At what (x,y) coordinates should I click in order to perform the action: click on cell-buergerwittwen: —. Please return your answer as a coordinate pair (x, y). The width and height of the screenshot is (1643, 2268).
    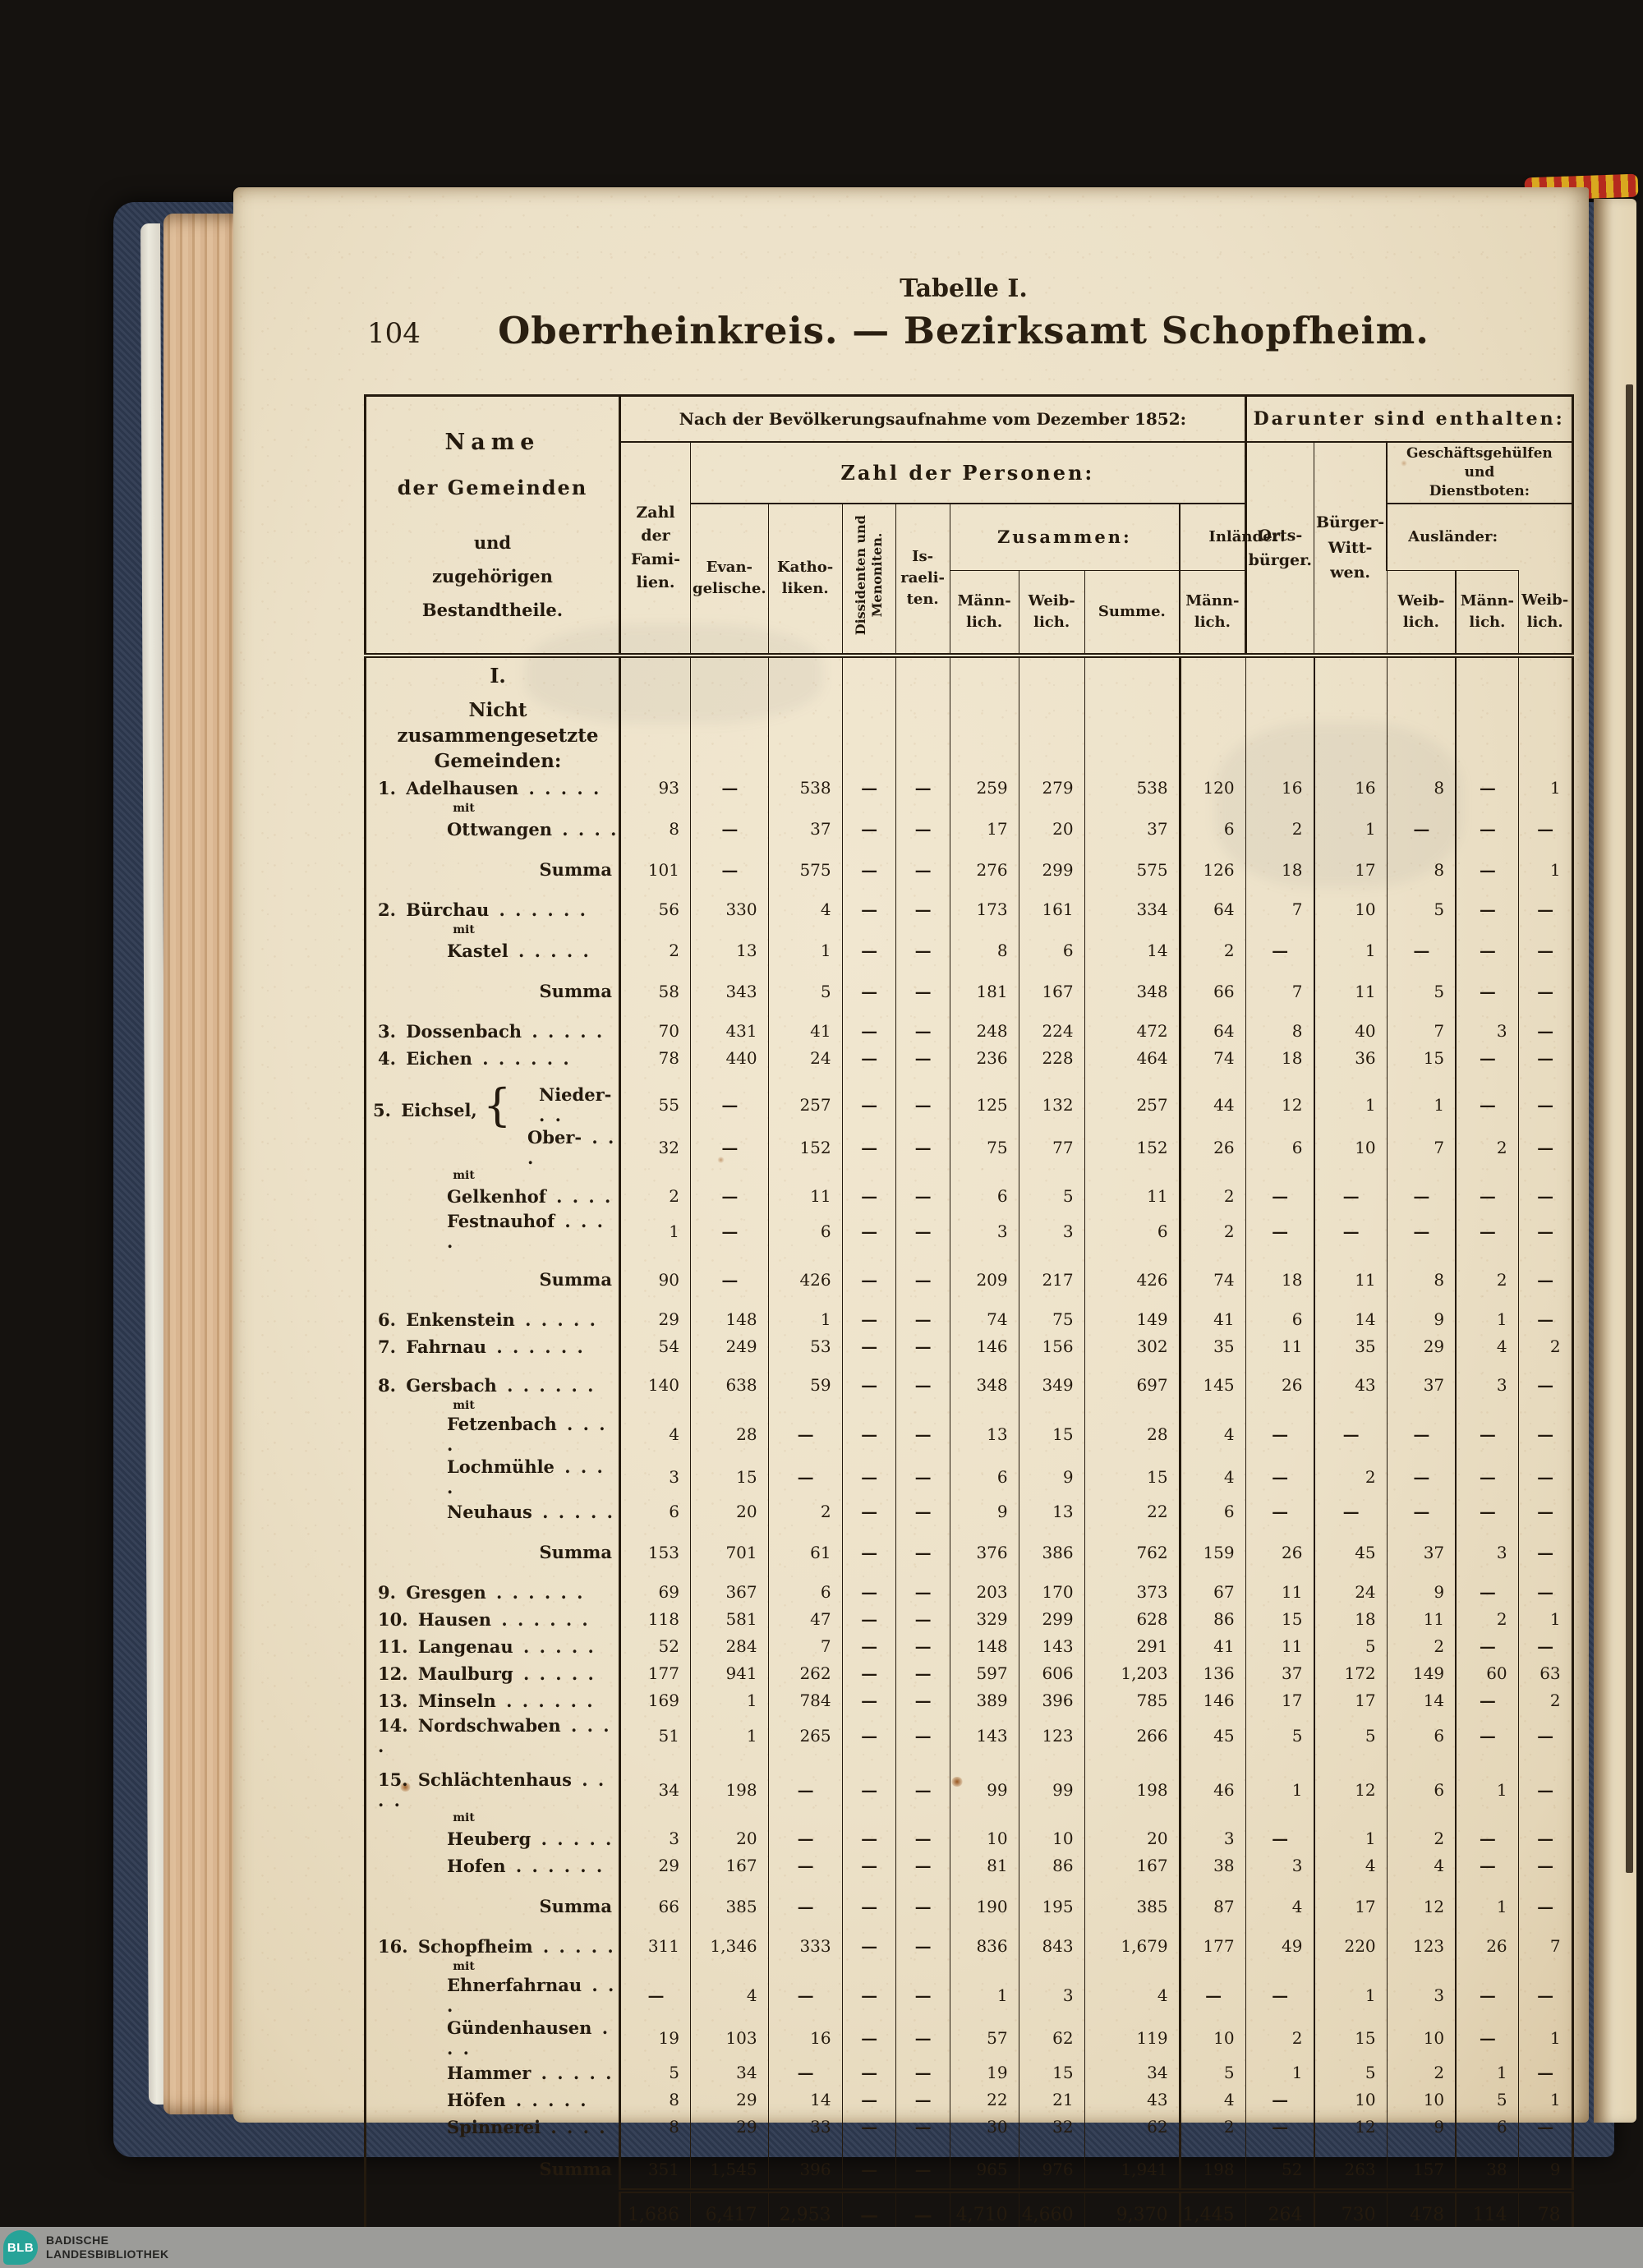
    Looking at the image, I should click on (1279, 1476).